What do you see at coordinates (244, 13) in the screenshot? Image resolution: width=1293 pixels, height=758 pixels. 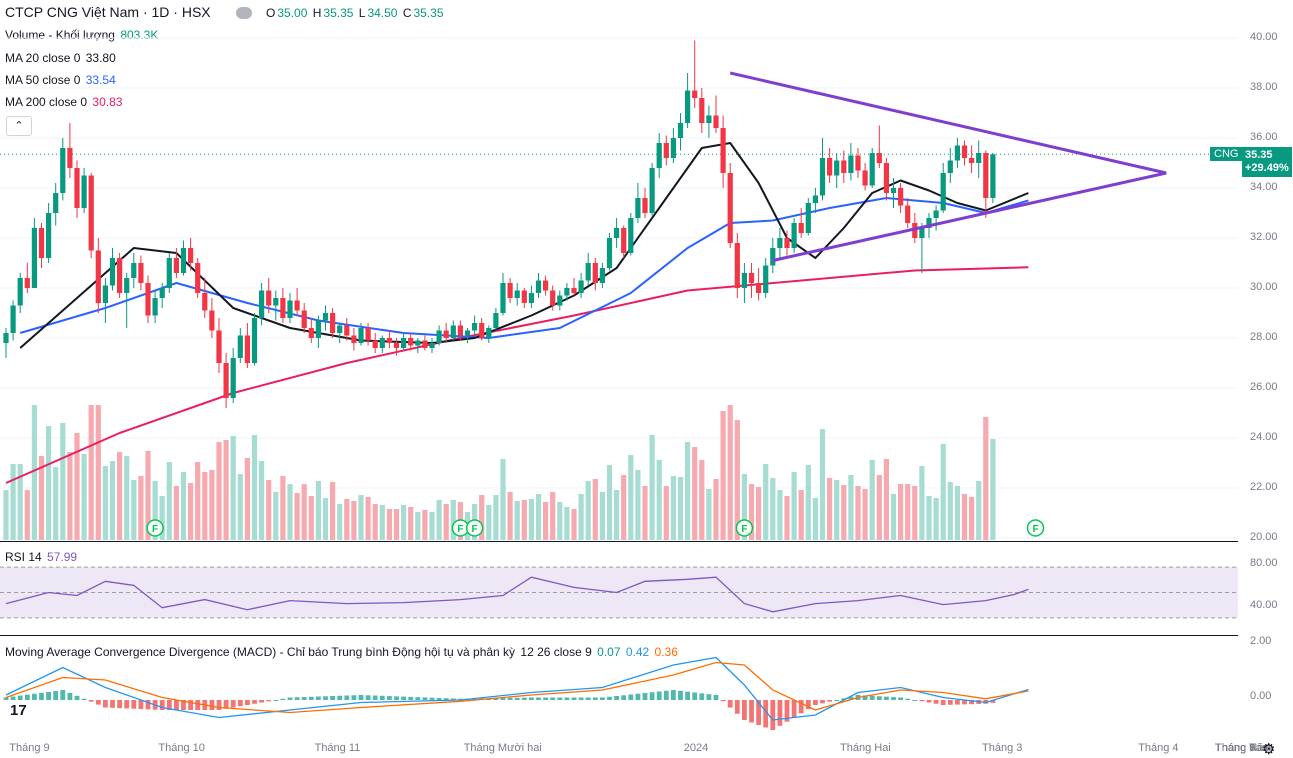 I see `visibility-toggle-icon` at bounding box center [244, 13].